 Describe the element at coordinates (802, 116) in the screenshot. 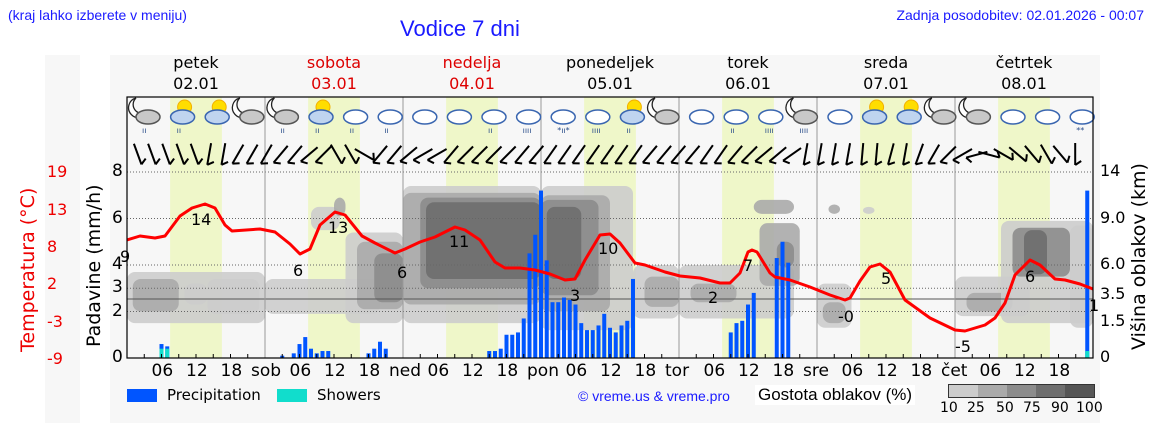

I see `night-cloud-rain-icon: ıııı` at that location.